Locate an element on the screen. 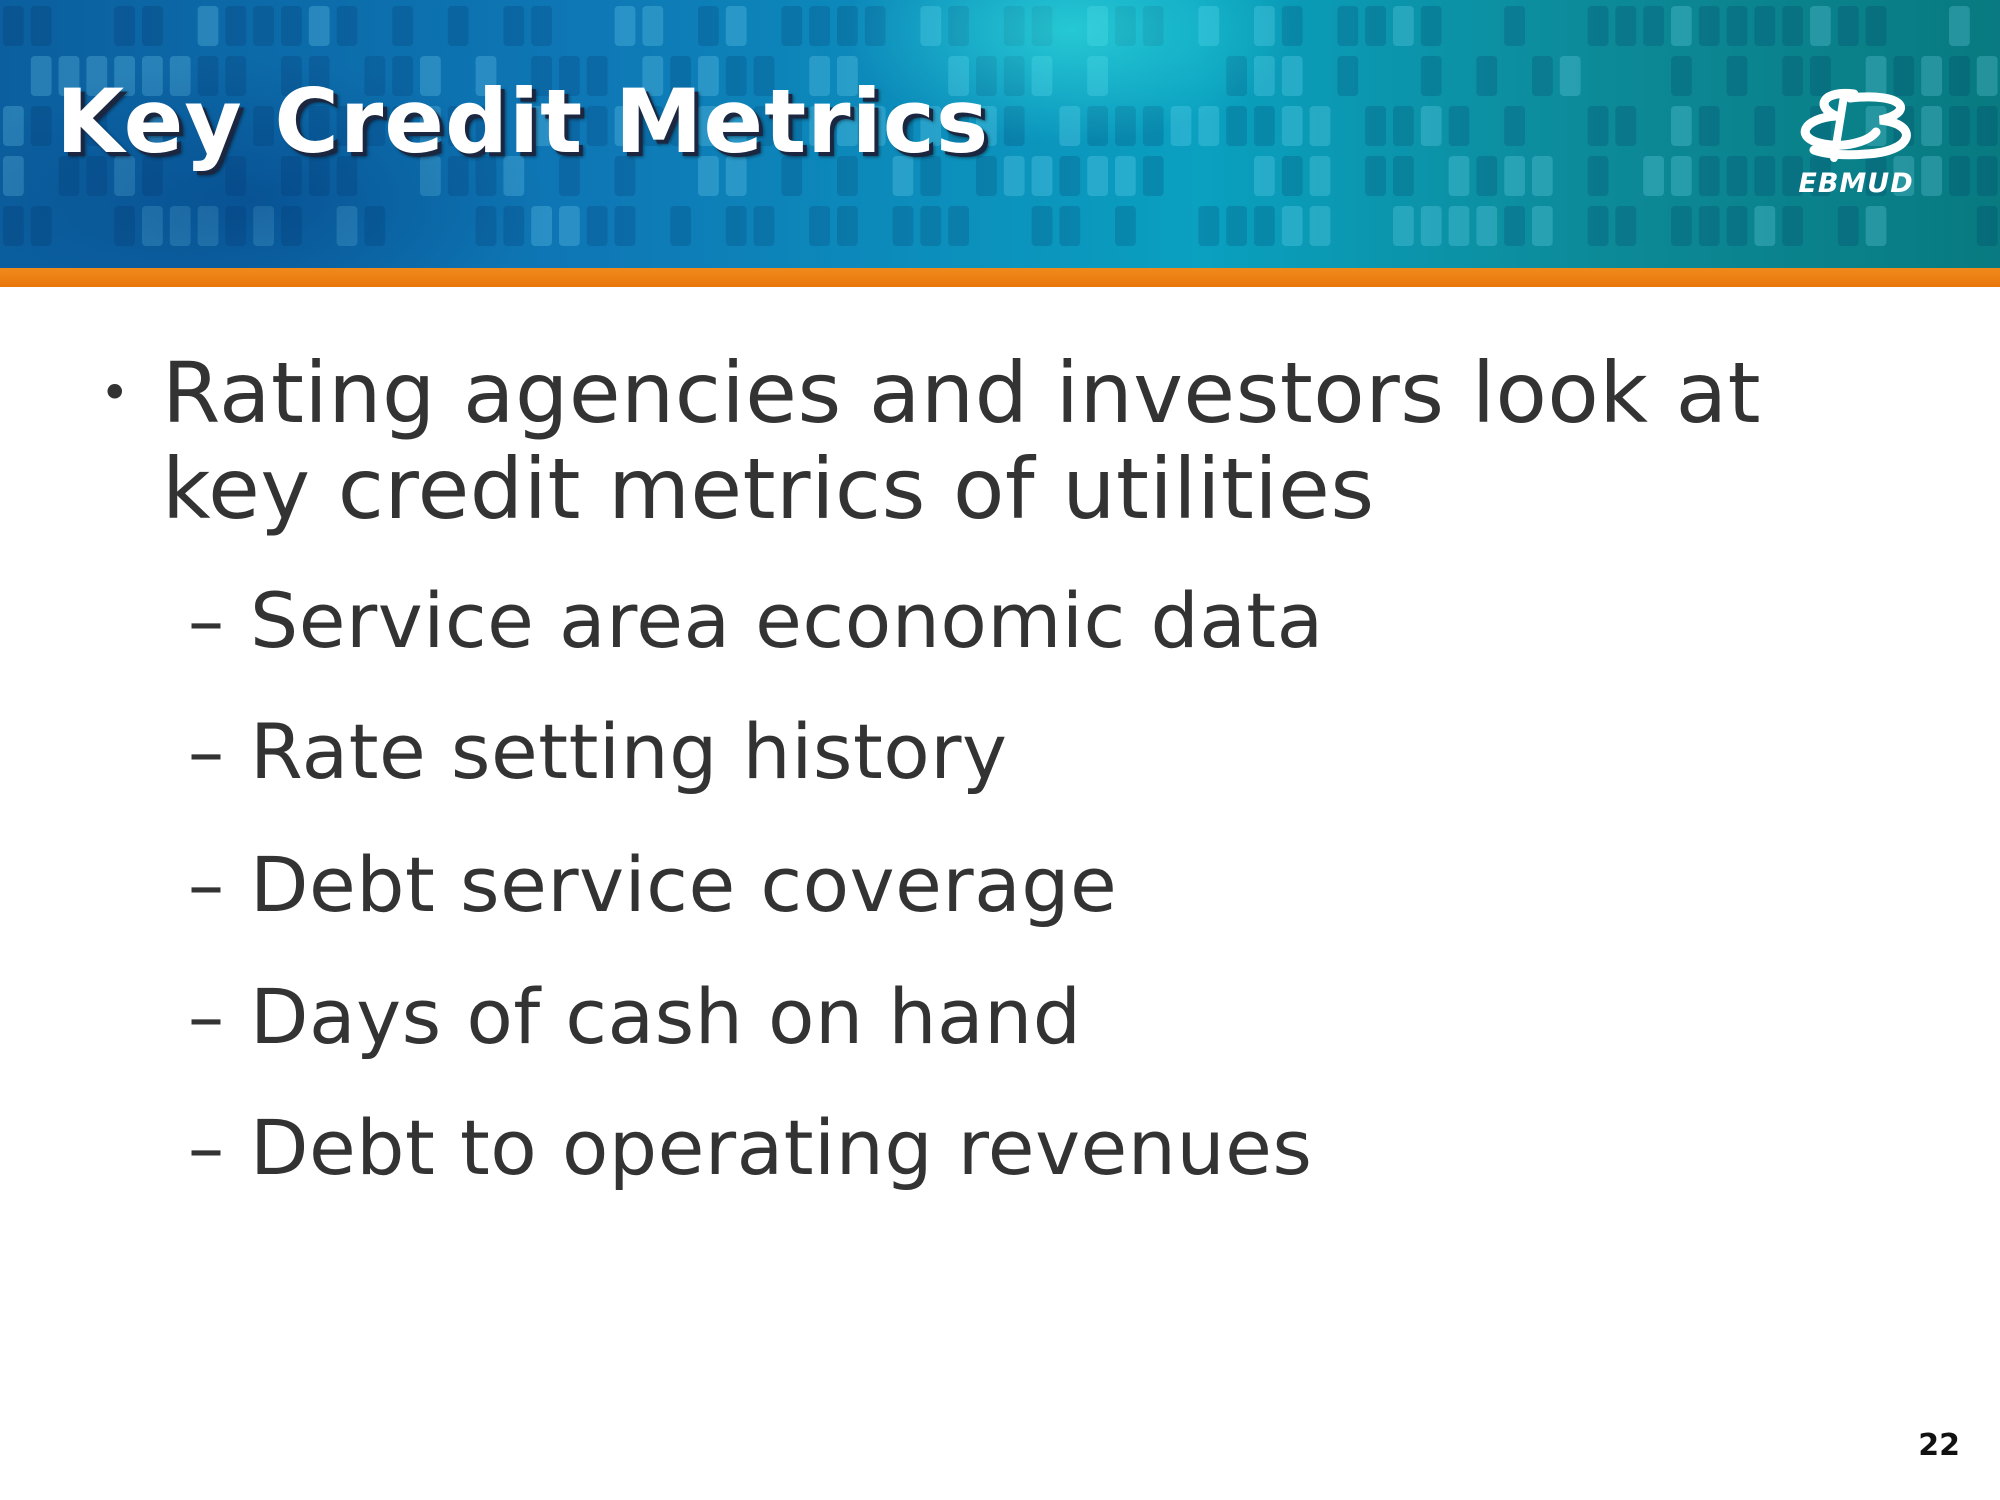 This screenshot has width=2000, height=1500. sub-item: – Days of cash on hand is located at coordinates (988, 1017).